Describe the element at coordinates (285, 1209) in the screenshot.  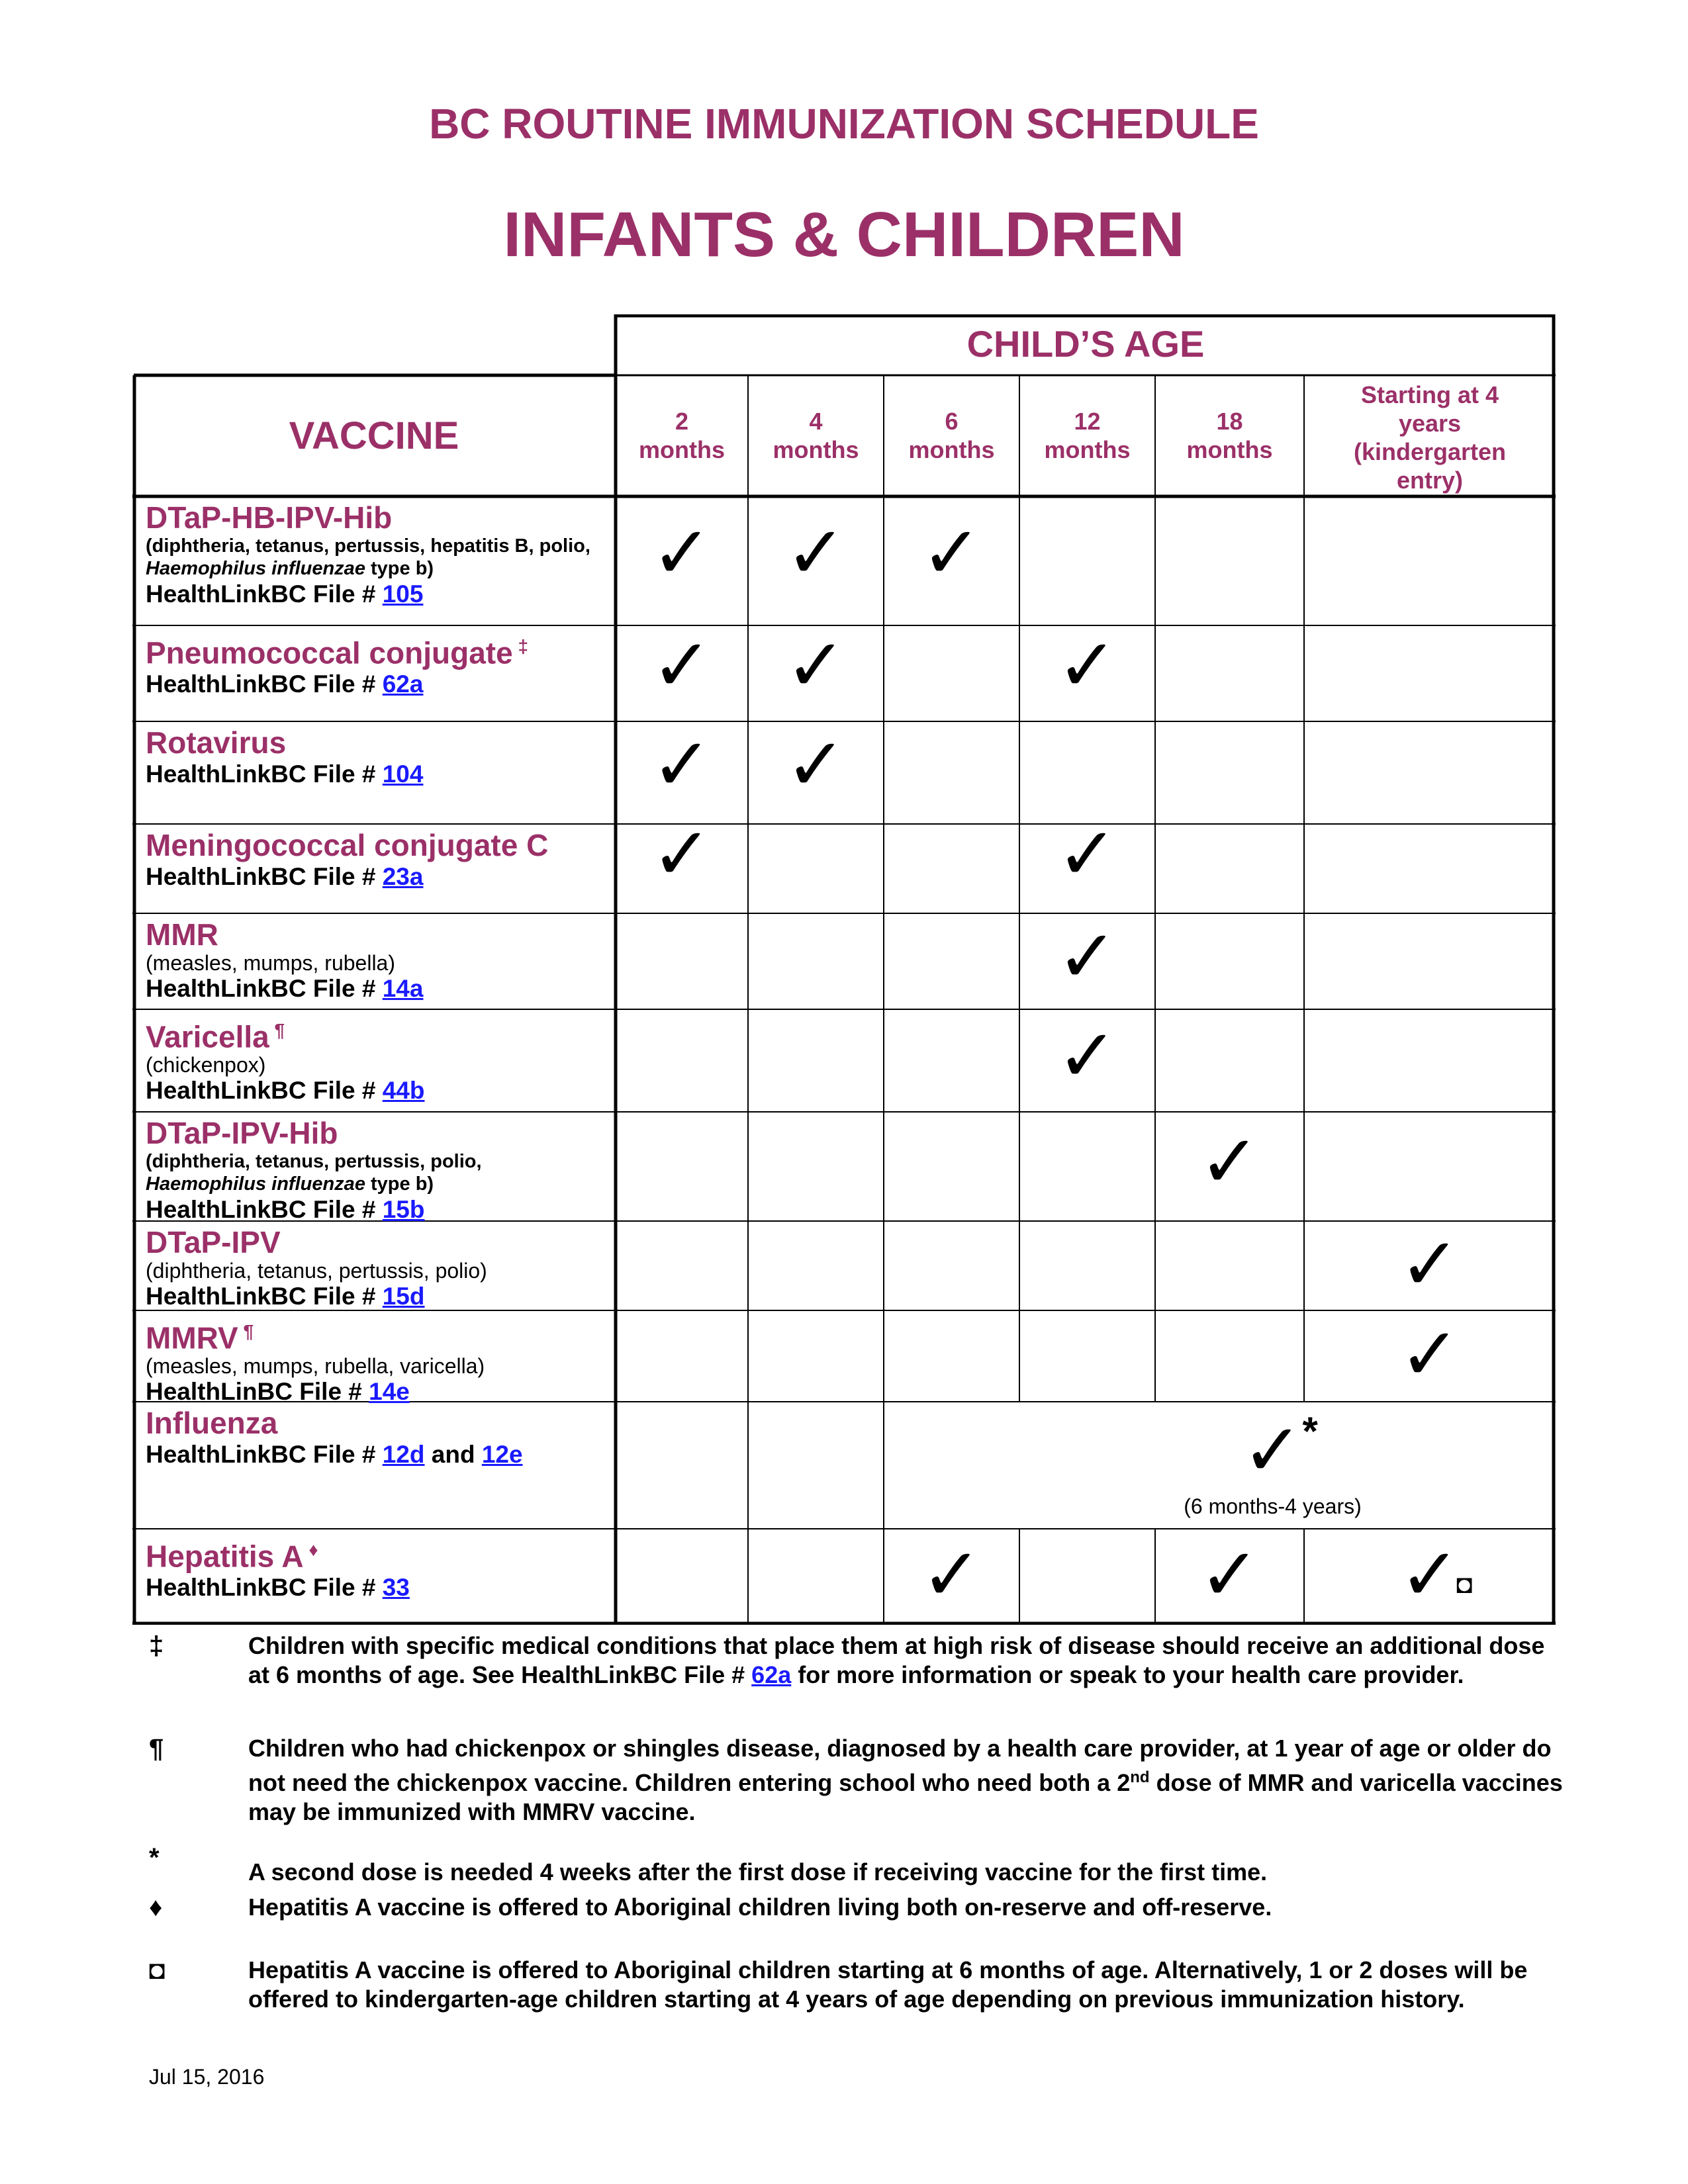
I see `healthlink-file: HealthLinkBC File # 15b` at that location.